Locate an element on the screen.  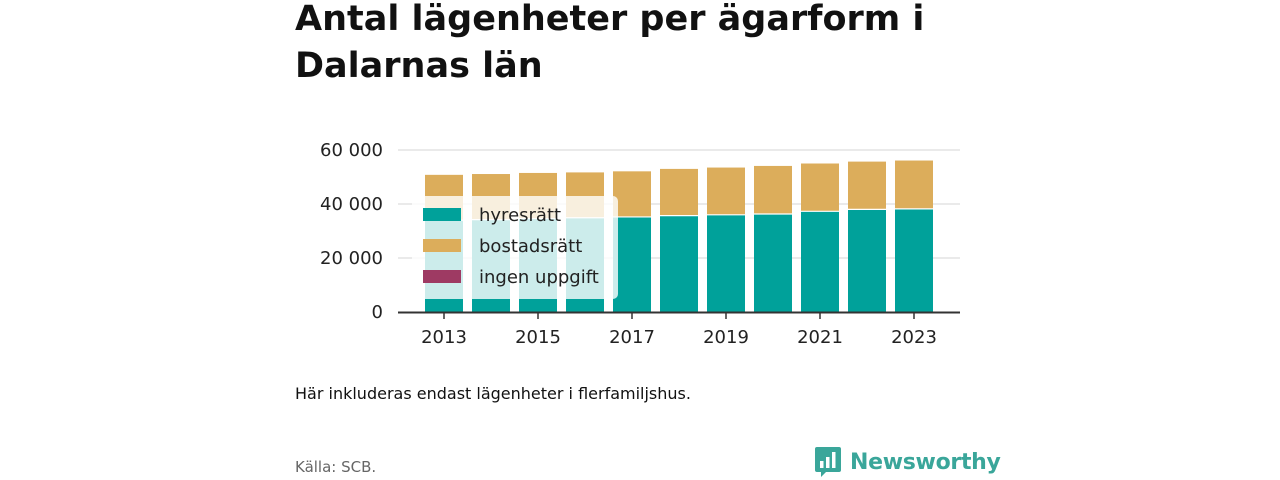
x-tick-label: 2013 is located at coordinates (444, 337).